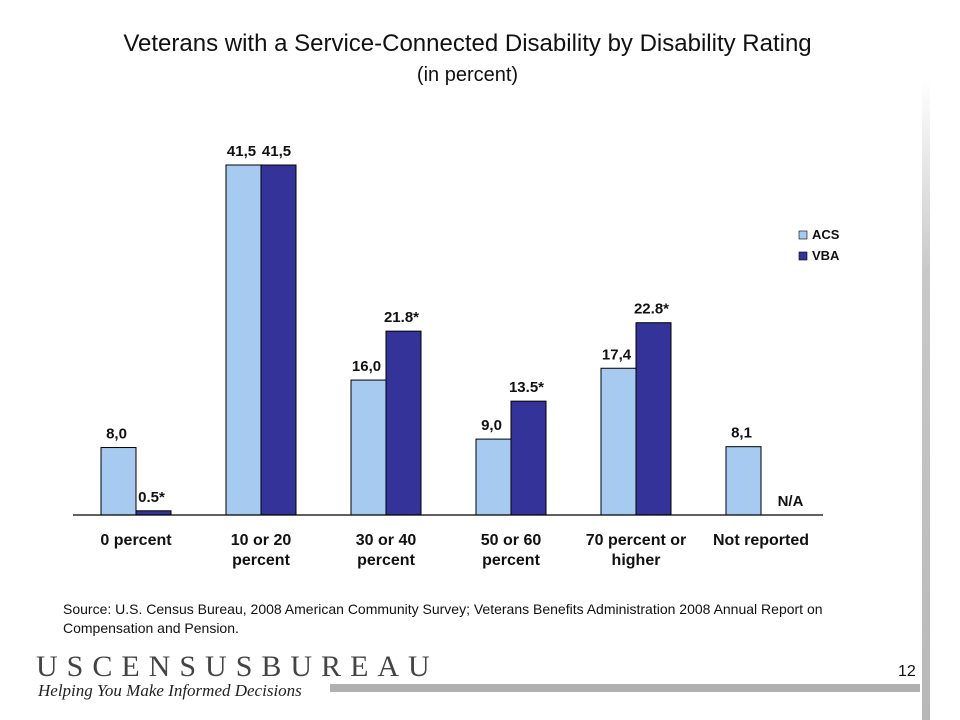 This screenshot has width=960, height=720. I want to click on x-tick-label: 30 or 40, so click(386, 540).